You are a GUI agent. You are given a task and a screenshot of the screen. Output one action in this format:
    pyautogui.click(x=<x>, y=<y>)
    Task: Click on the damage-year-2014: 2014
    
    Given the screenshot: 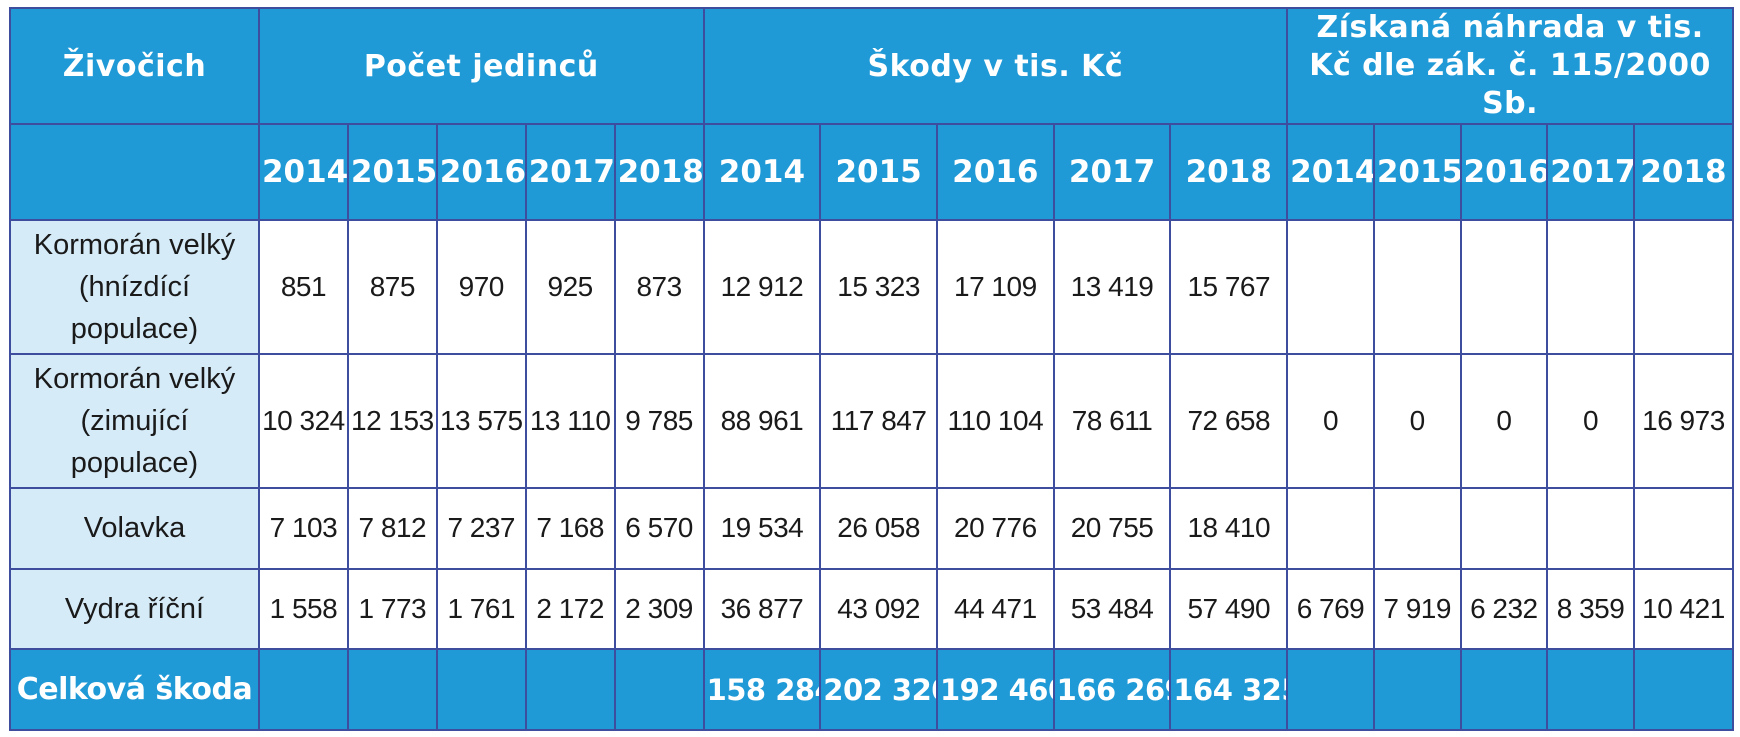 What is the action you would take?
    pyautogui.click(x=762, y=172)
    